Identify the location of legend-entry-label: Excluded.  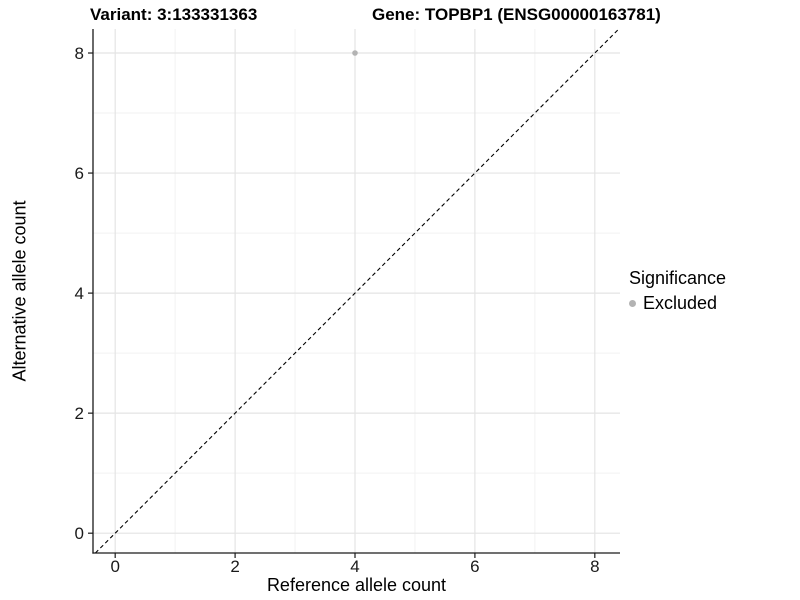
(680, 303).